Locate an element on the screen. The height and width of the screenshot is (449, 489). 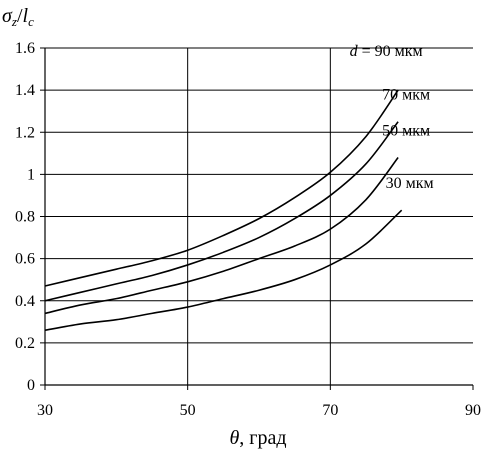
x-tick-label: 90 is located at coordinates (473, 410).